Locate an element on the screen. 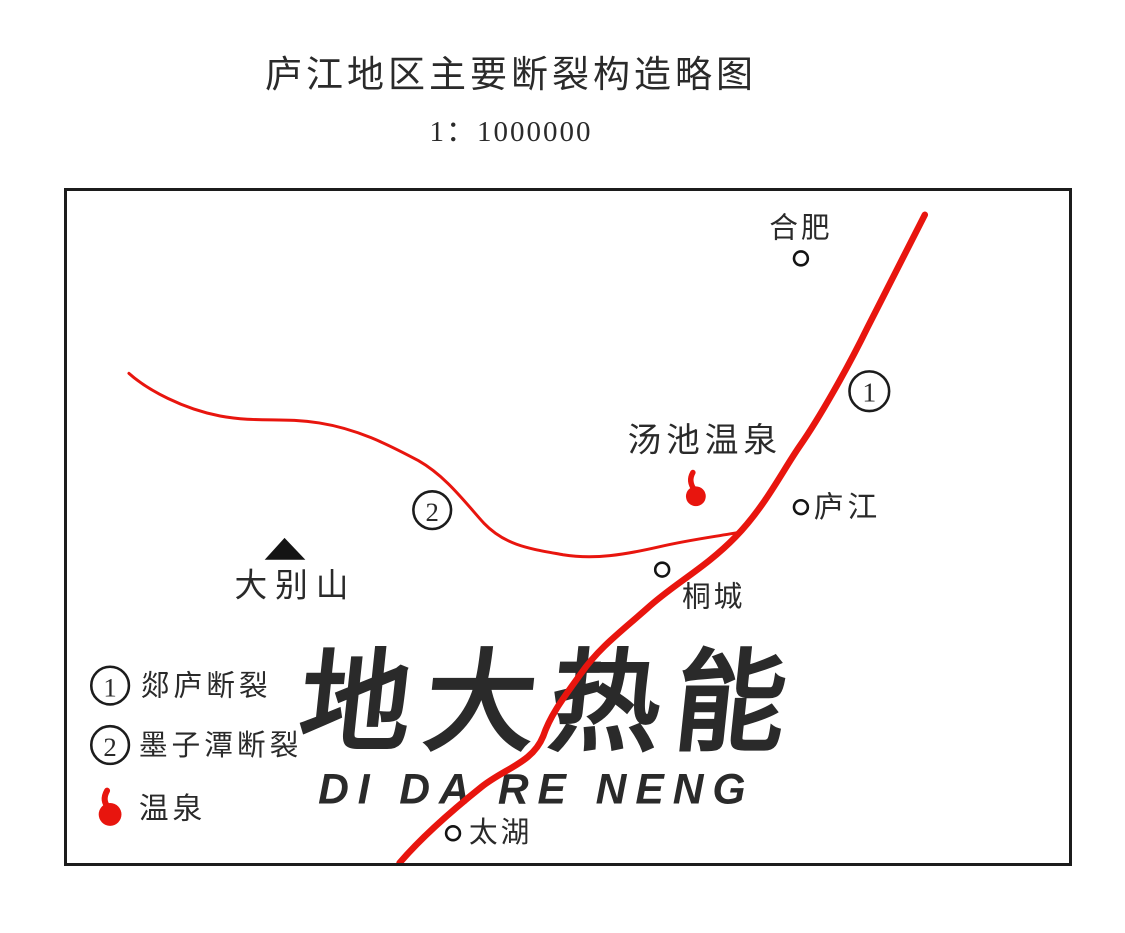 The height and width of the screenshot is (933, 1125). hot-spring-label: 汤池温泉 is located at coordinates (704, 440).